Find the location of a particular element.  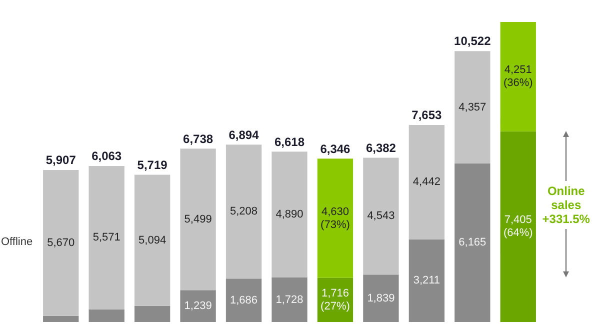

data-label: 4,630 (73%) is located at coordinates (335, 218).